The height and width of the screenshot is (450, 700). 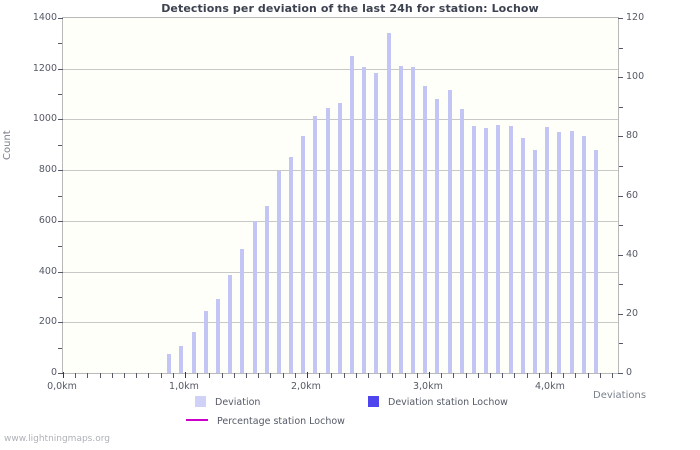 What do you see at coordinates (53, 372) in the screenshot?
I see `y-tick-label-left: 0` at bounding box center [53, 372].